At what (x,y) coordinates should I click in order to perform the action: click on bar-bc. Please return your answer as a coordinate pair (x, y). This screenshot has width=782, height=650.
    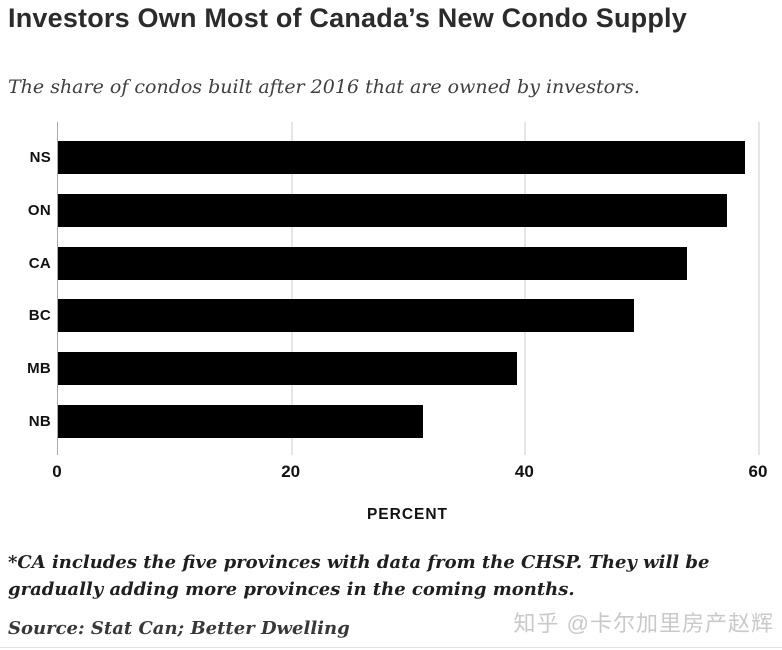
    Looking at the image, I should click on (346, 316).